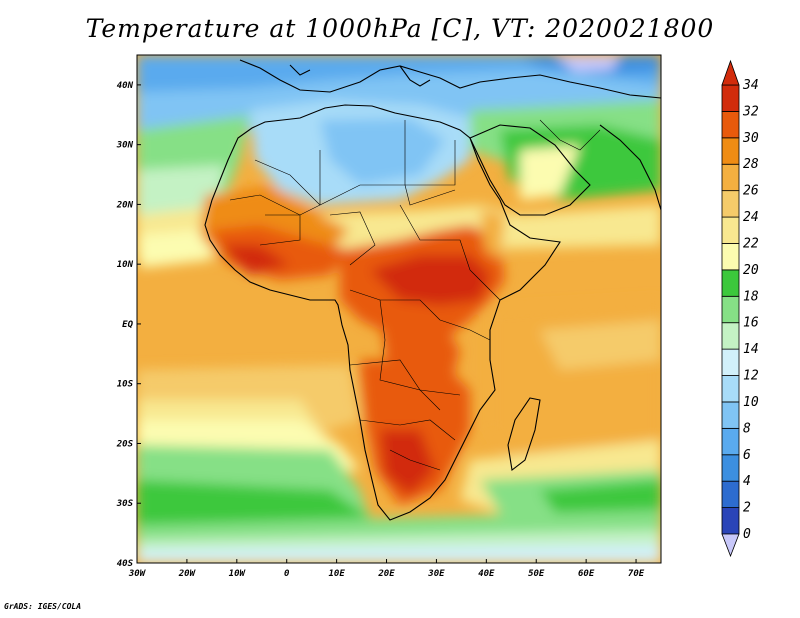  Describe the element at coordinates (730, 545) in the screenshot. I see `colorbar-under-triangle` at that location.